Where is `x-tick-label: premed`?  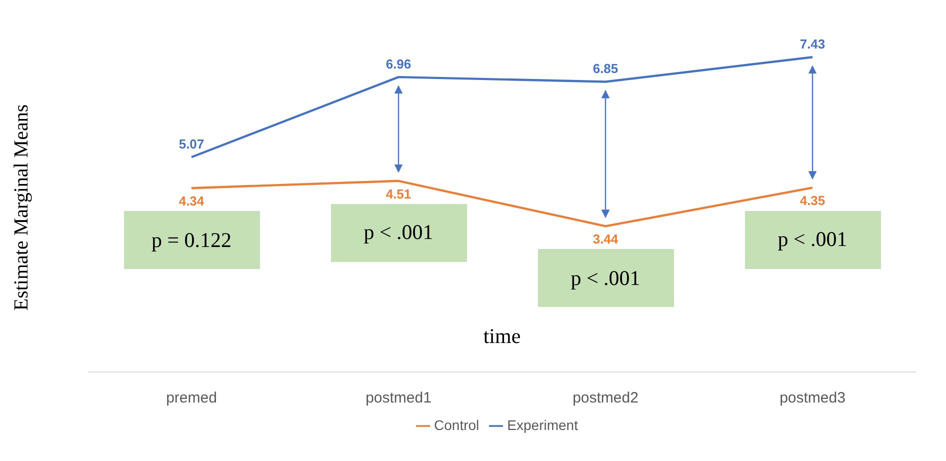 x-tick-label: premed is located at coordinates (191, 398).